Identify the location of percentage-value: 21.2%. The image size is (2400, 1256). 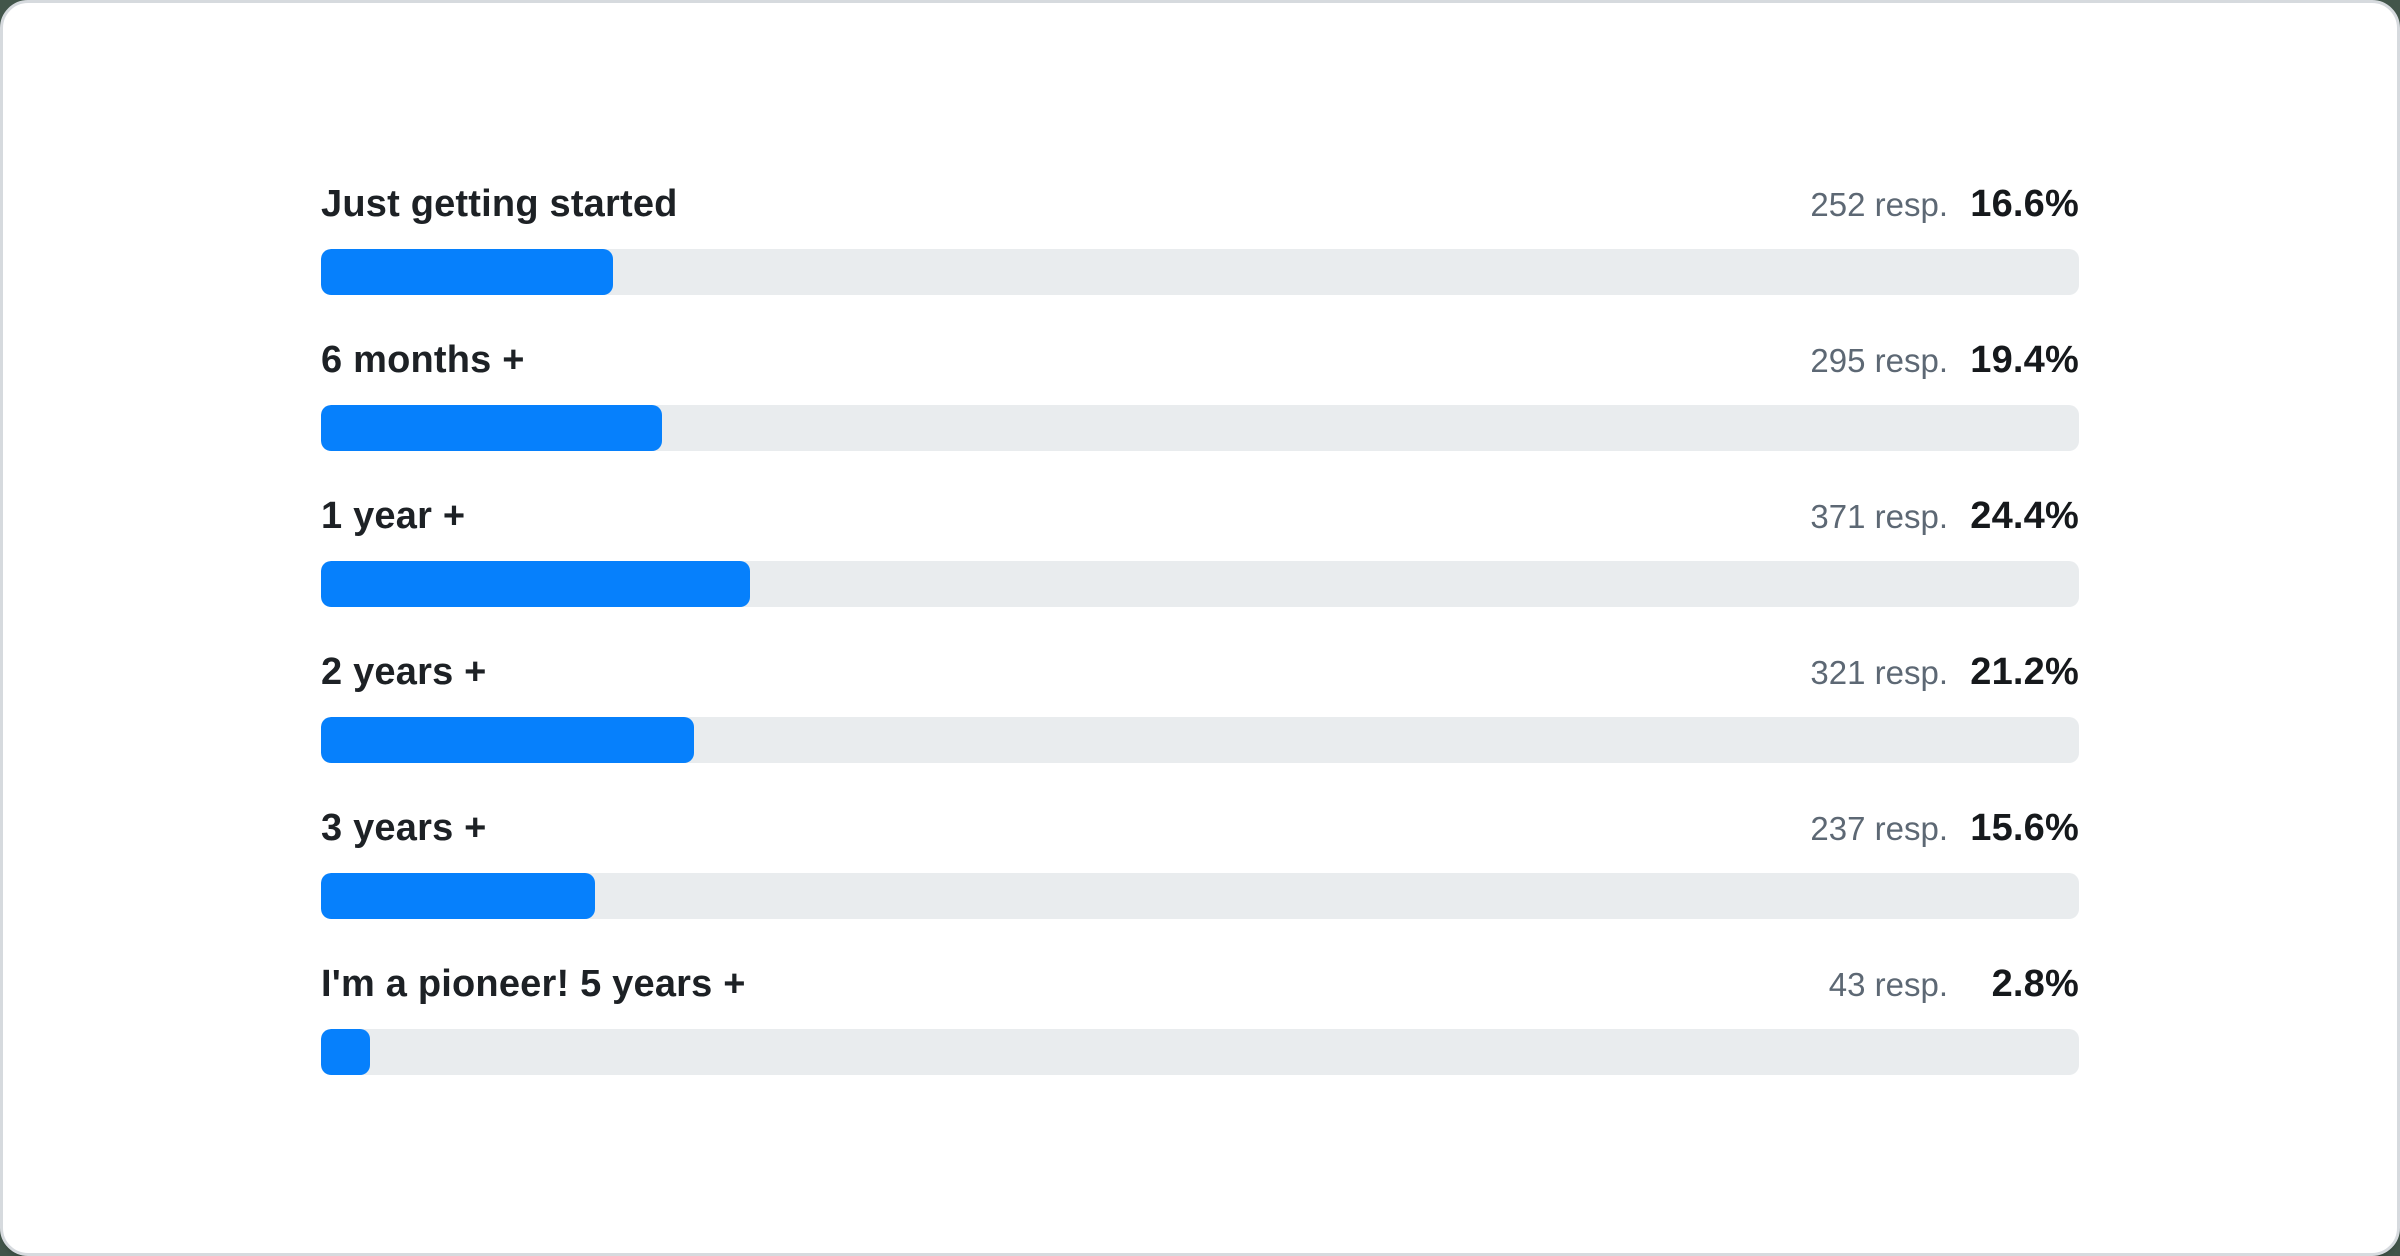
(2024, 672).